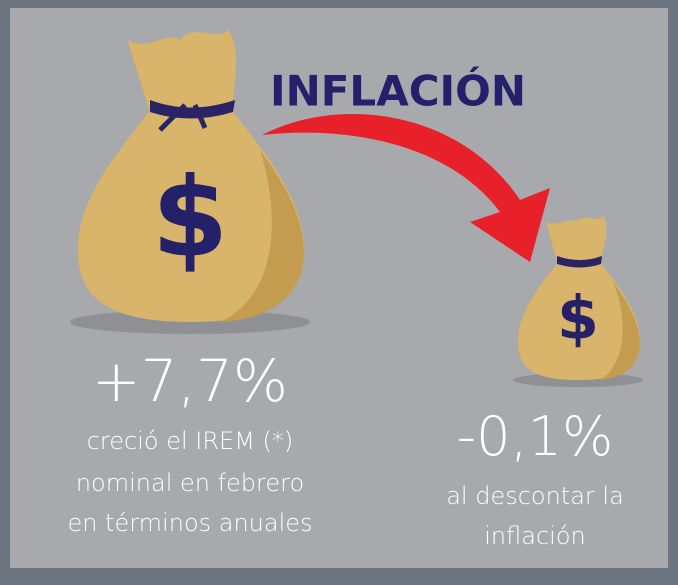 This screenshot has width=678, height=585. I want to click on left-description: creció el IREM (*), so click(190, 441).